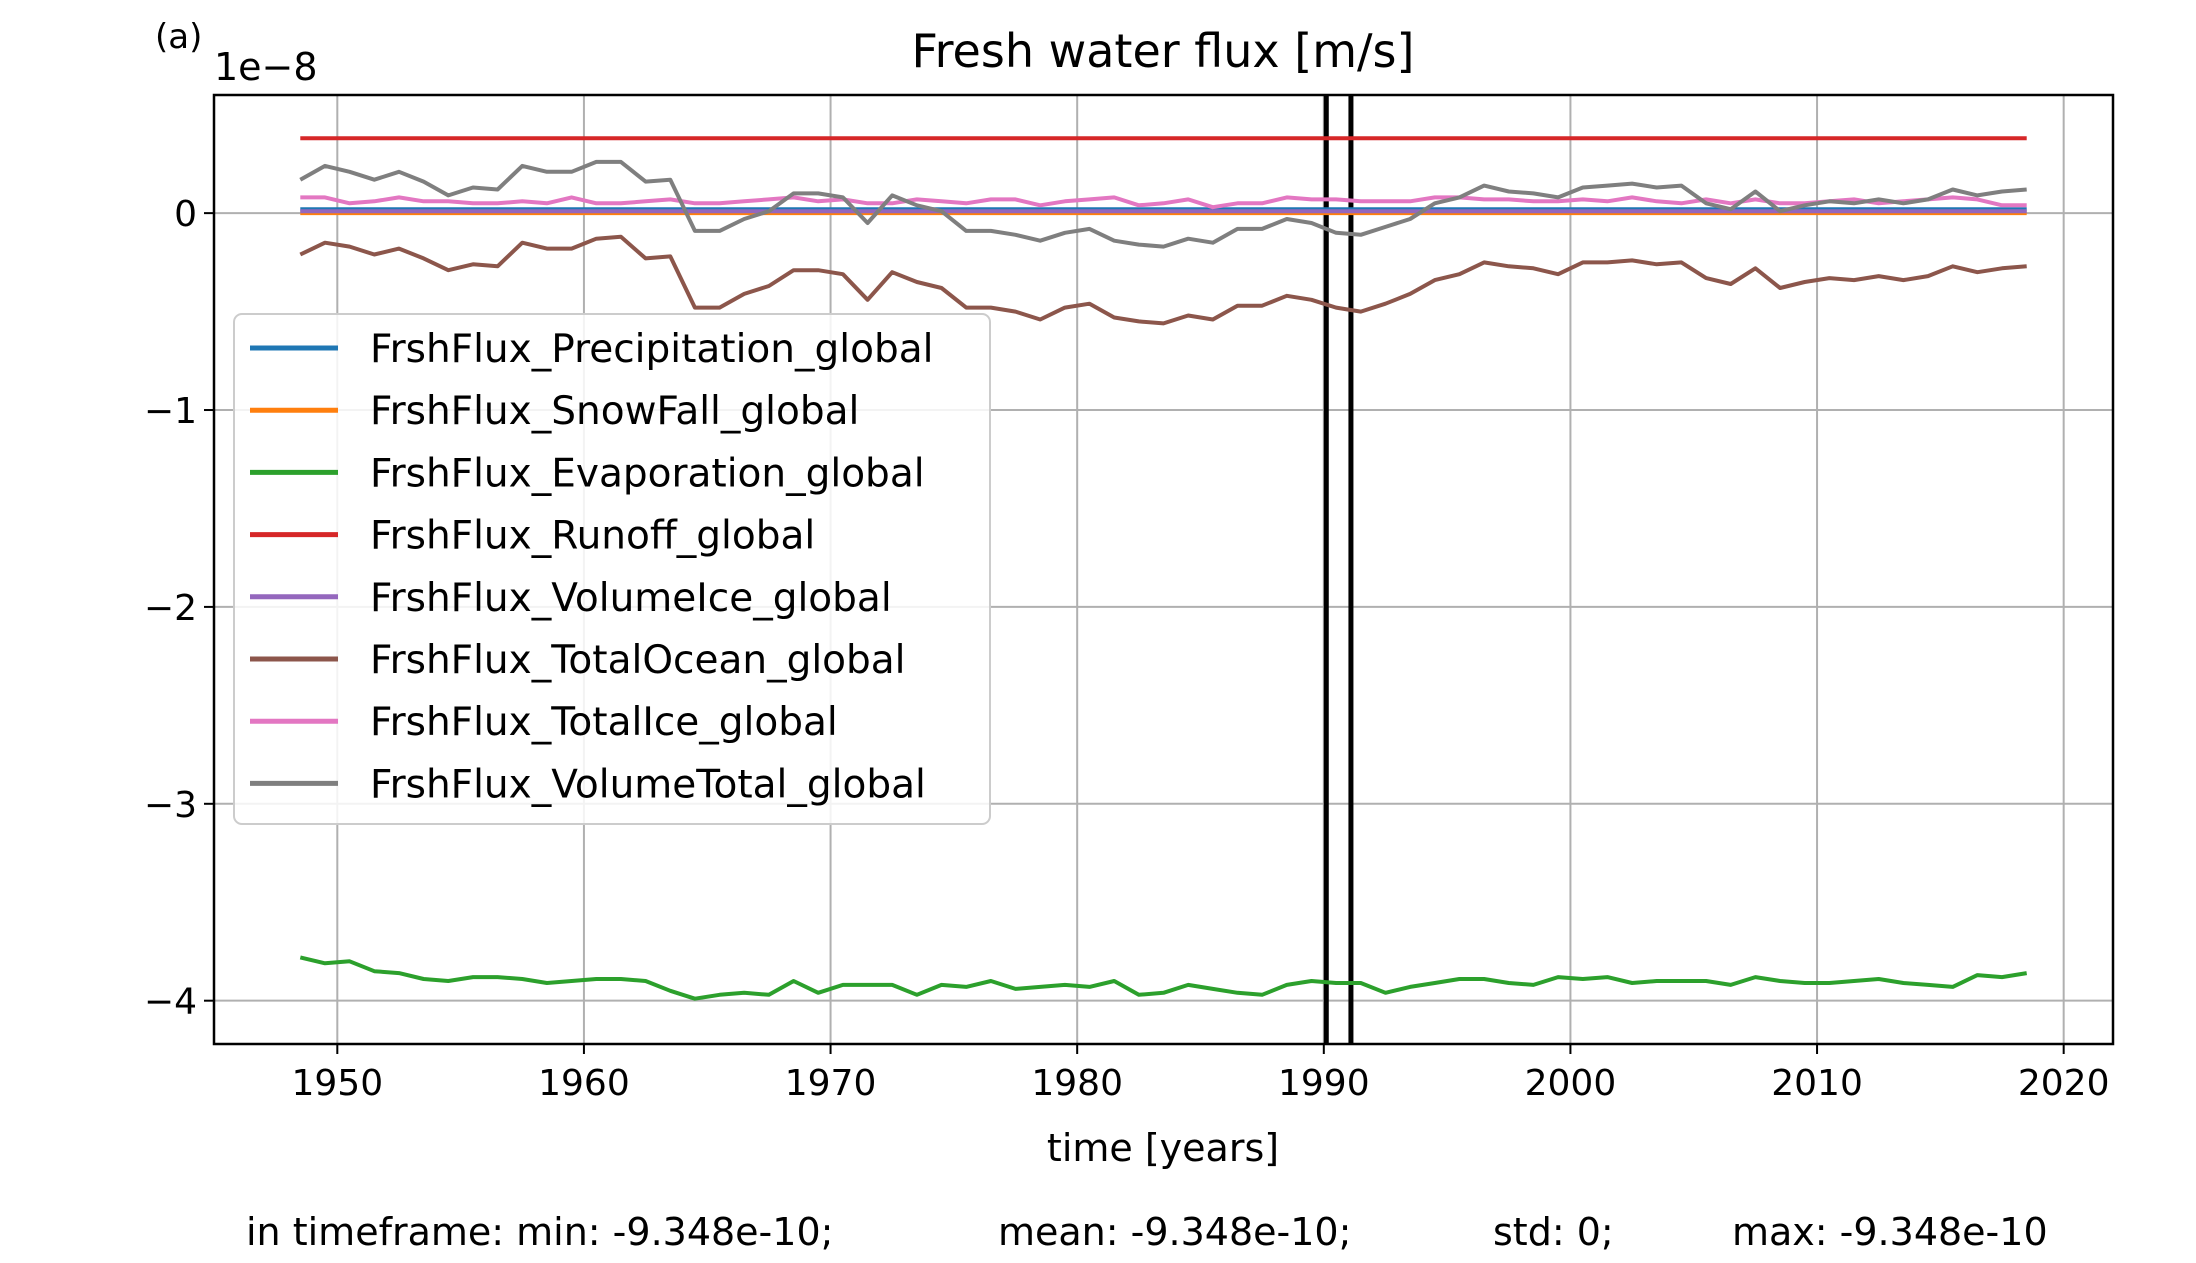 This screenshot has height=1263, width=2196. Describe the element at coordinates (651, 349) in the screenshot. I see `legend-label-frshflux-precipitation-global: FrshFlux_Precipitation_global` at that location.